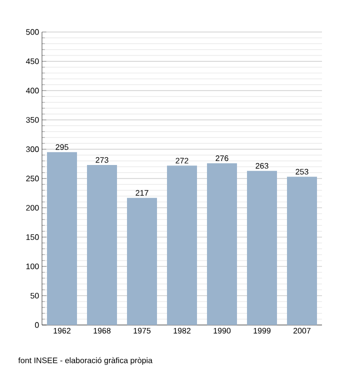 This screenshot has width=350, height=373. What do you see at coordinates (262, 166) in the screenshot?
I see `data-label: 263` at bounding box center [262, 166].